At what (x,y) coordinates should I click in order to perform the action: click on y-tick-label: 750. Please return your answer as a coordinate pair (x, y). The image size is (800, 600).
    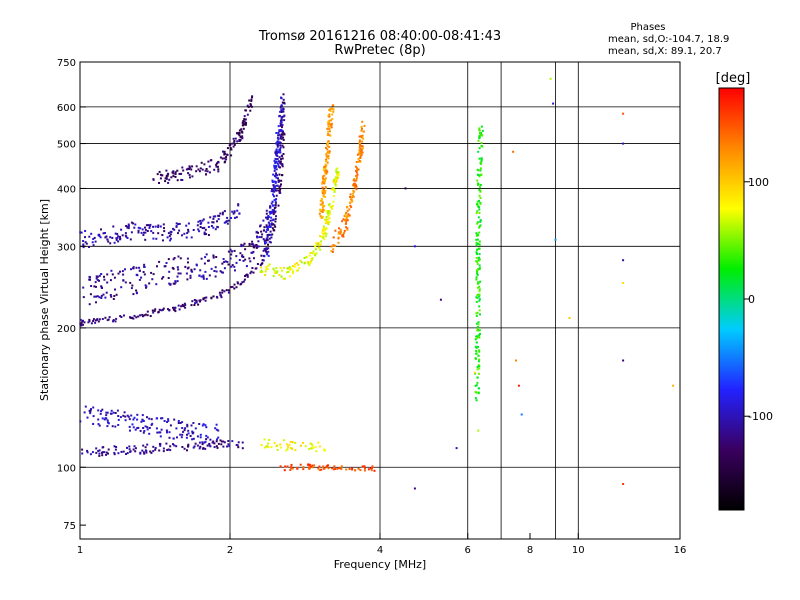
    Looking at the image, I should click on (66, 63).